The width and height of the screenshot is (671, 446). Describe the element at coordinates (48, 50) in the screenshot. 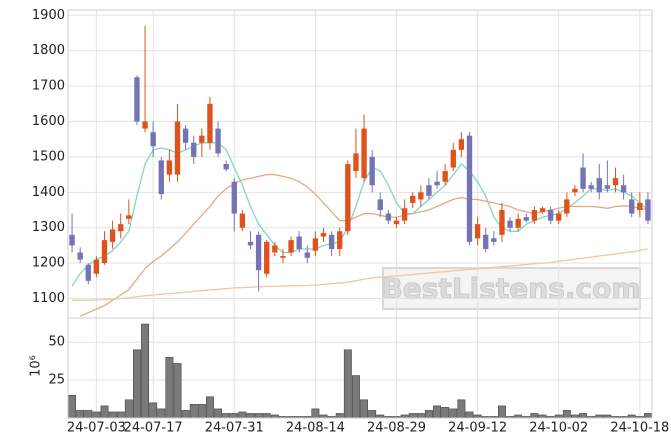

I see `y-tick-label: 1800` at that location.